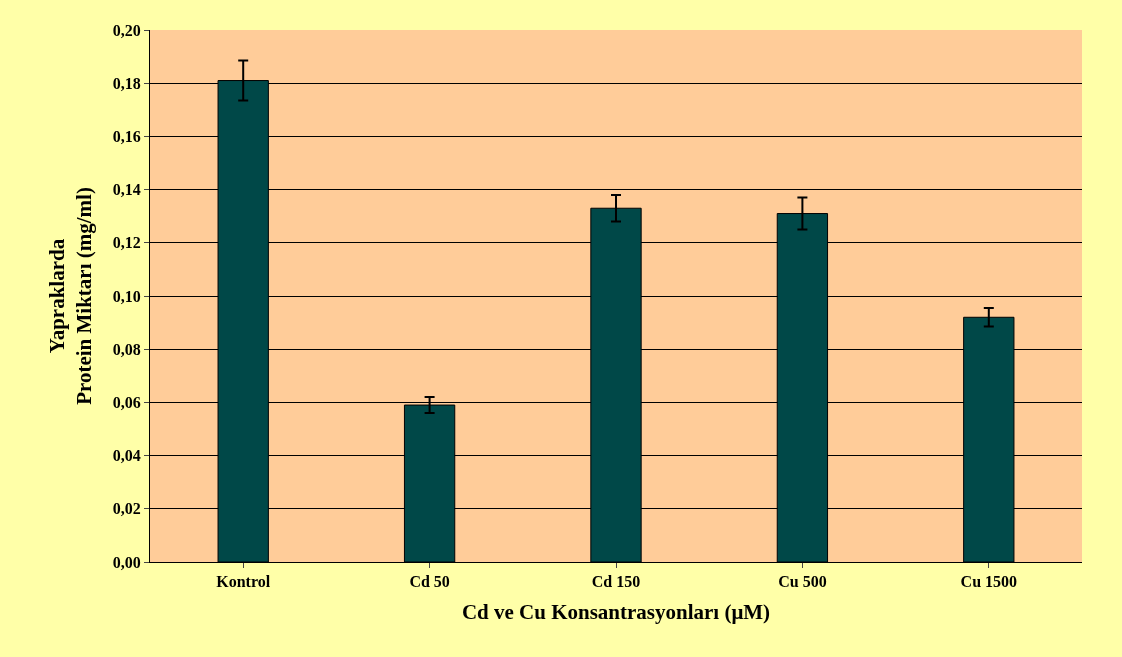  I want to click on y-tick-label: 0,08, so click(126, 349).